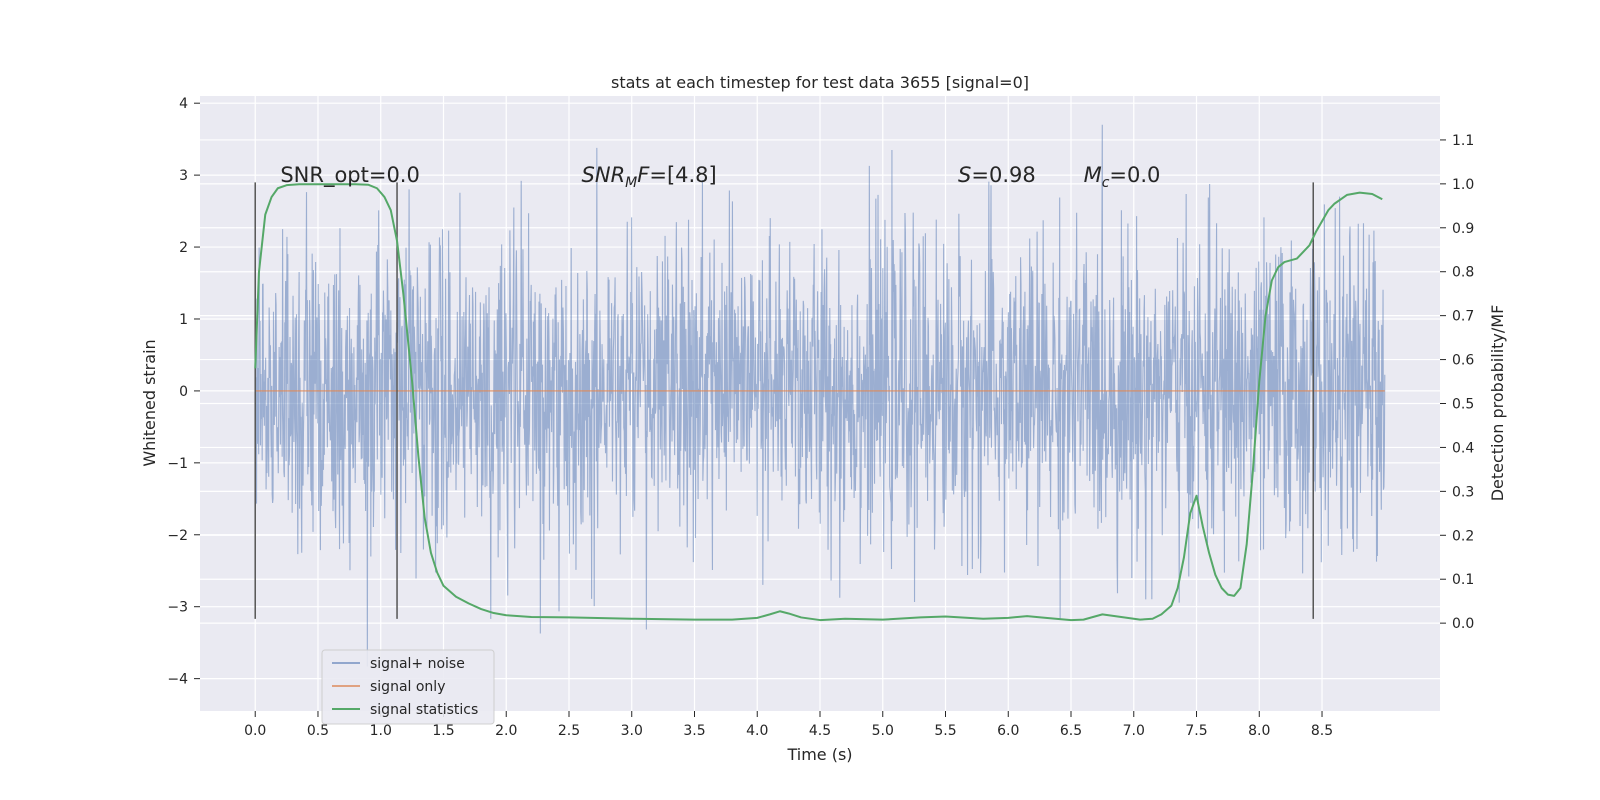 The image size is (1600, 800). Describe the element at coordinates (720, 177) in the screenshot. I see `annotations: SNR_opt=0.0 SNRMF=[4.8] S=0.98 Mc=0.0` at that location.